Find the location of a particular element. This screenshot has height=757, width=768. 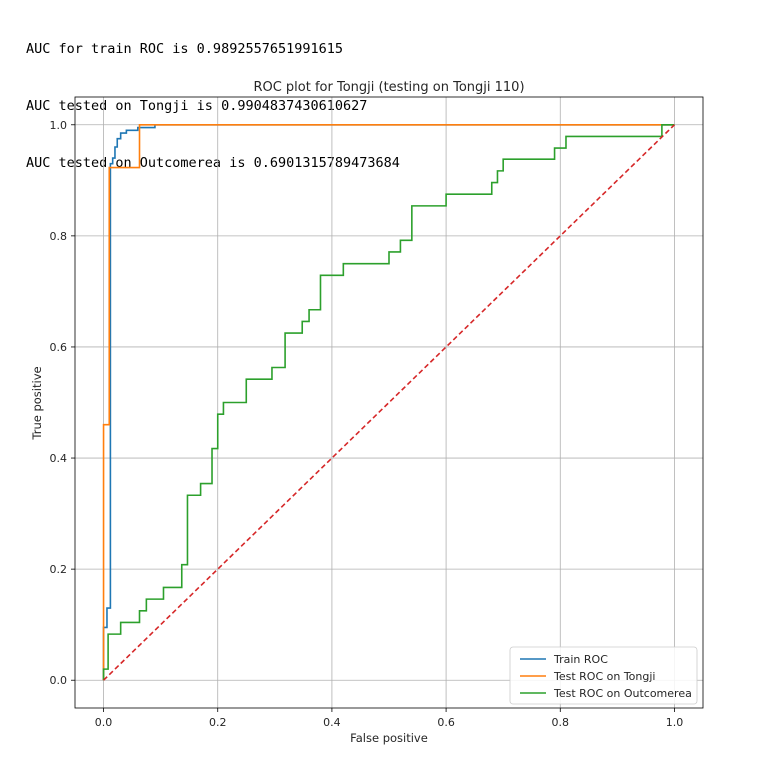

y-tick-label: 0.4 is located at coordinates (59, 458).